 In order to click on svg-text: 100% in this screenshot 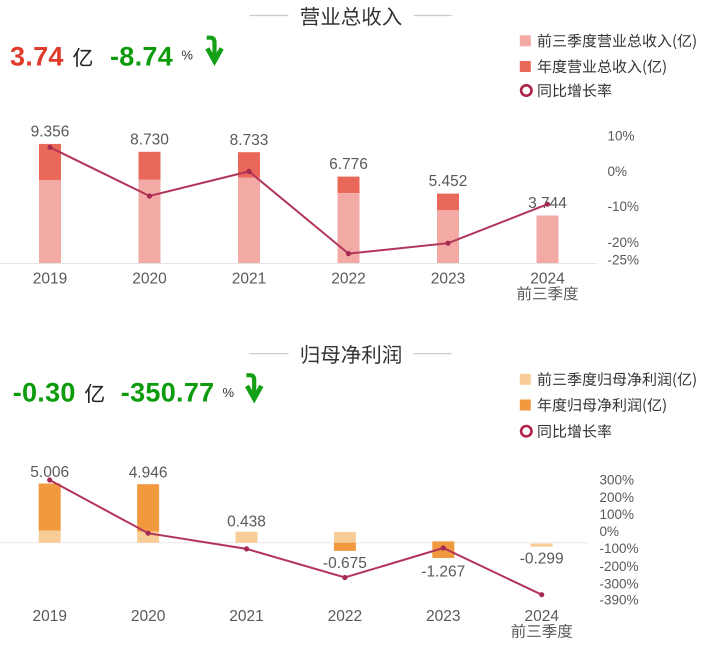, I will do `click(617, 514)`.